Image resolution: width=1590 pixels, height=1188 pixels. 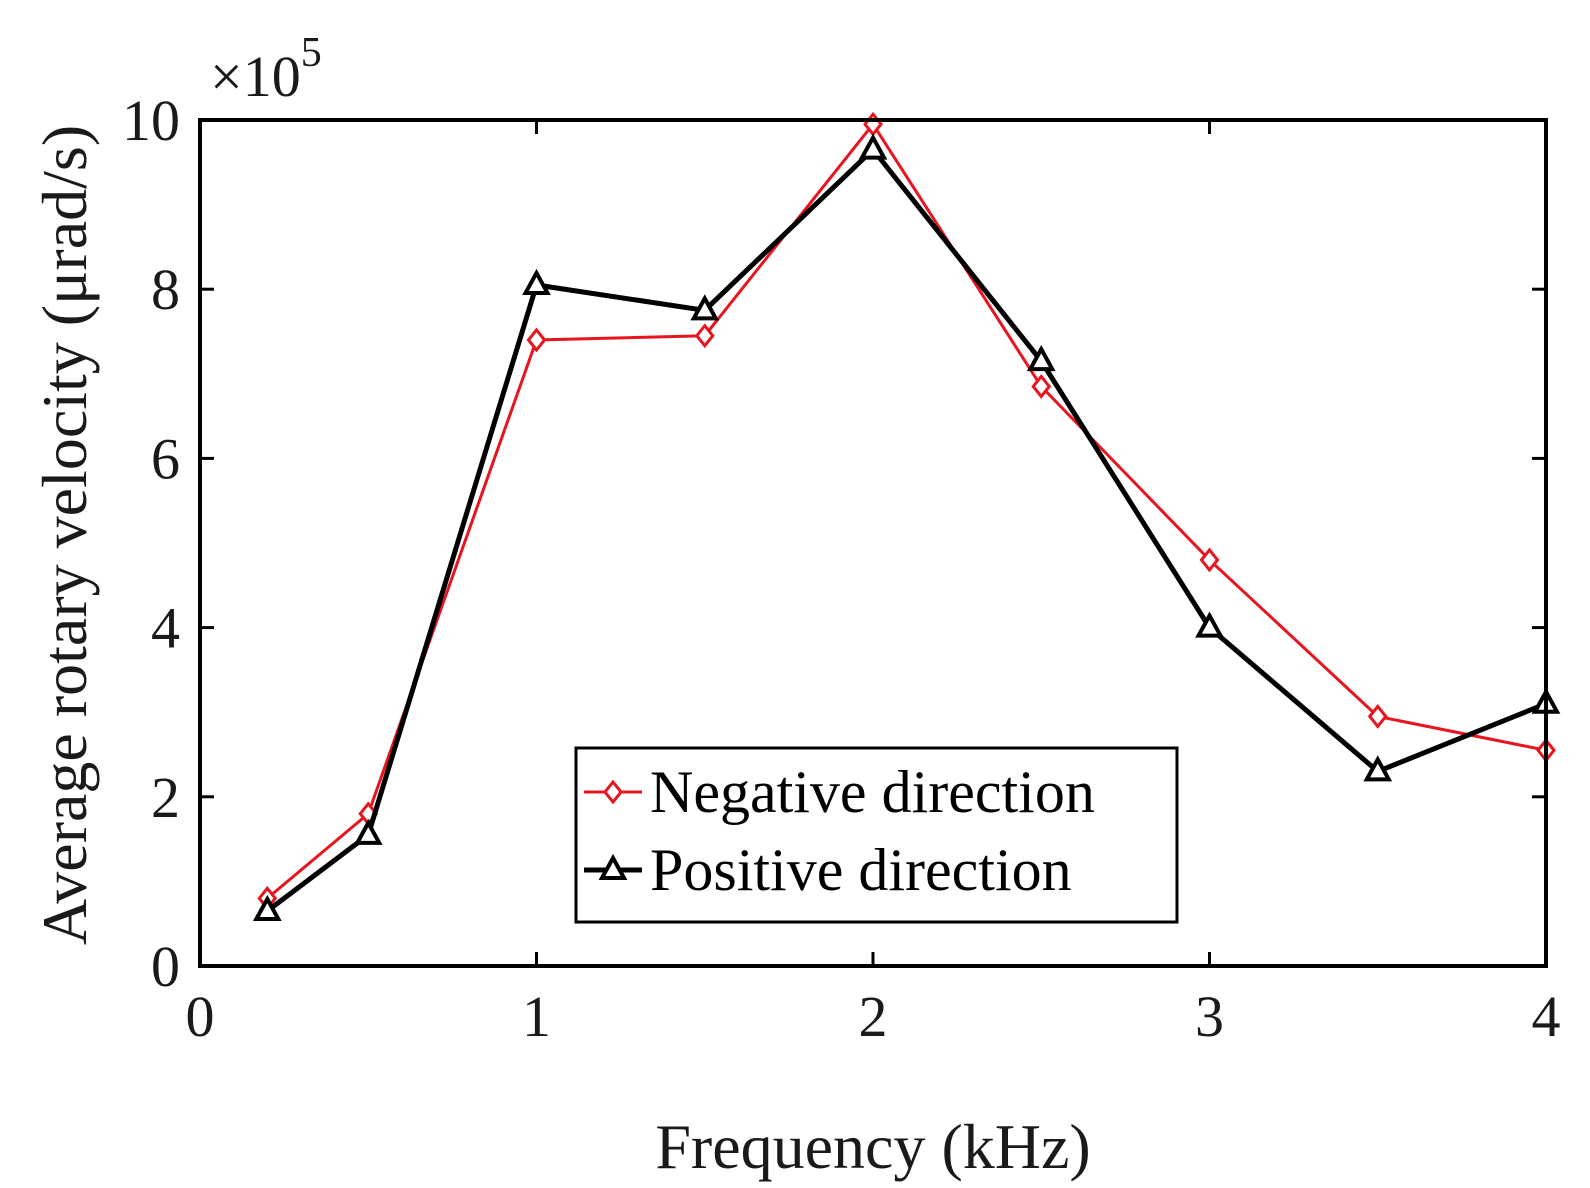 I want to click on y-tick-label-3: 6, so click(x=165, y=458).